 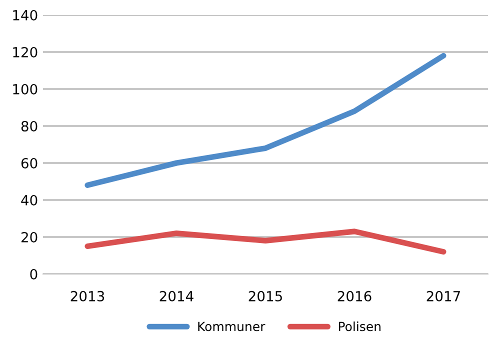 I want to click on x-tick-label: 2016, so click(x=355, y=296).